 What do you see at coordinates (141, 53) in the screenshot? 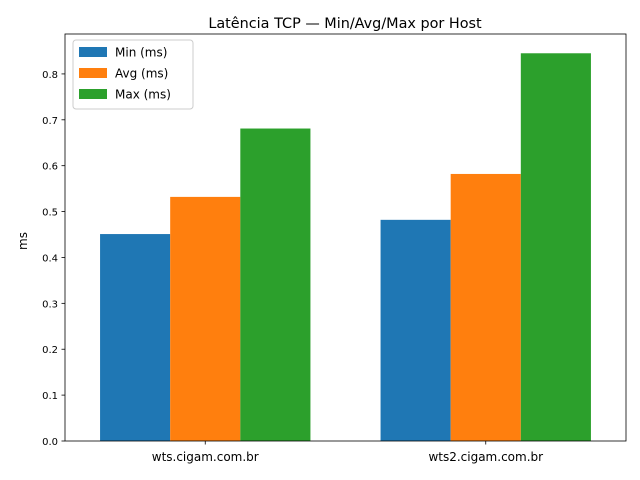
I see `legend-label: Min (ms)` at bounding box center [141, 53].